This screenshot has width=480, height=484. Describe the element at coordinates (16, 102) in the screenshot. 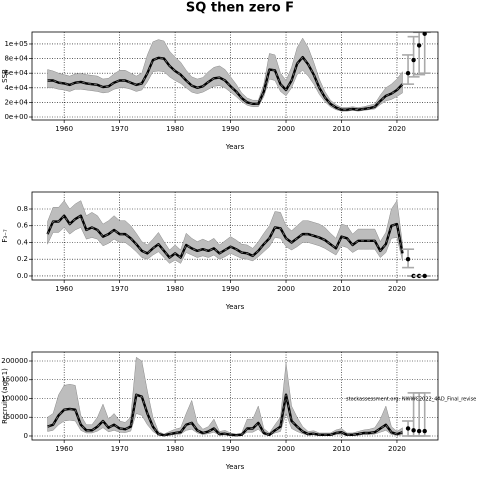

I see `y-tick-label: 2e+04` at that location.